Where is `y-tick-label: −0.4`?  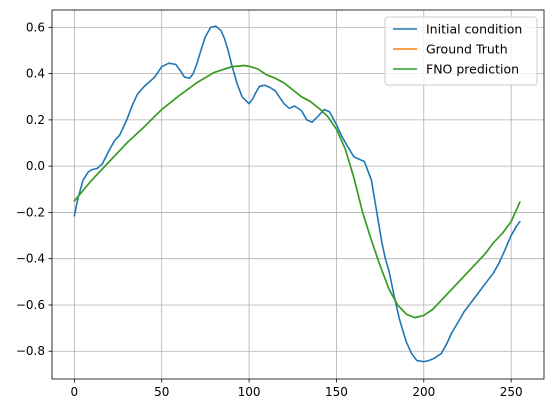
y-tick-label: −0.4 is located at coordinates (30, 259).